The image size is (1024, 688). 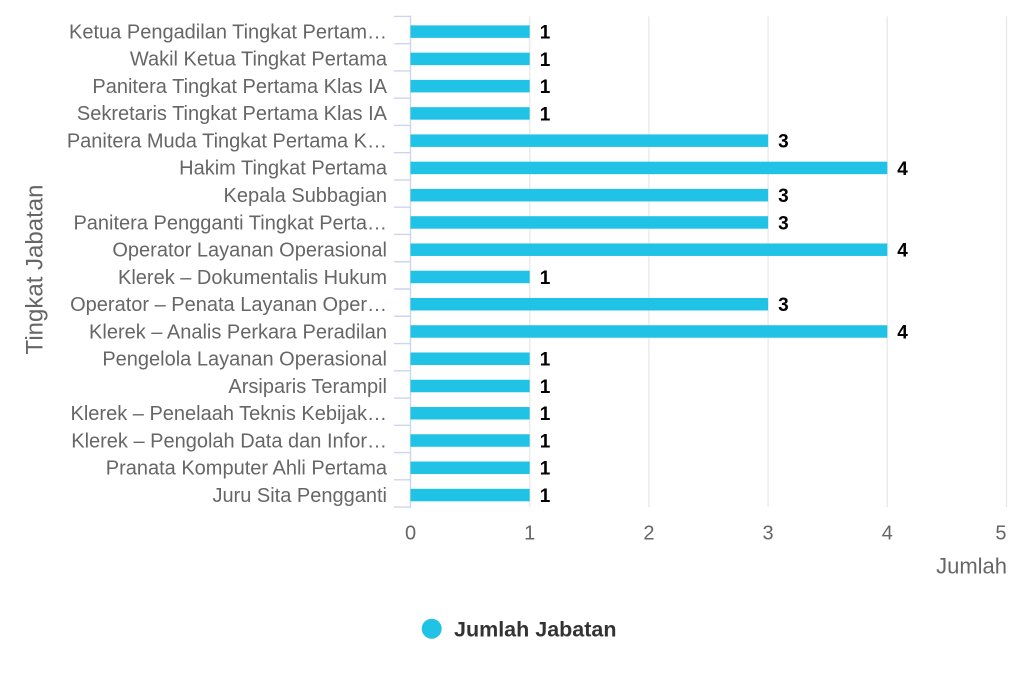 What do you see at coordinates (238, 332) in the screenshot?
I see `svg-text:Klerek – Analis Perkara Peradi: Klerek – Analis Perkara Peradilan` at bounding box center [238, 332].